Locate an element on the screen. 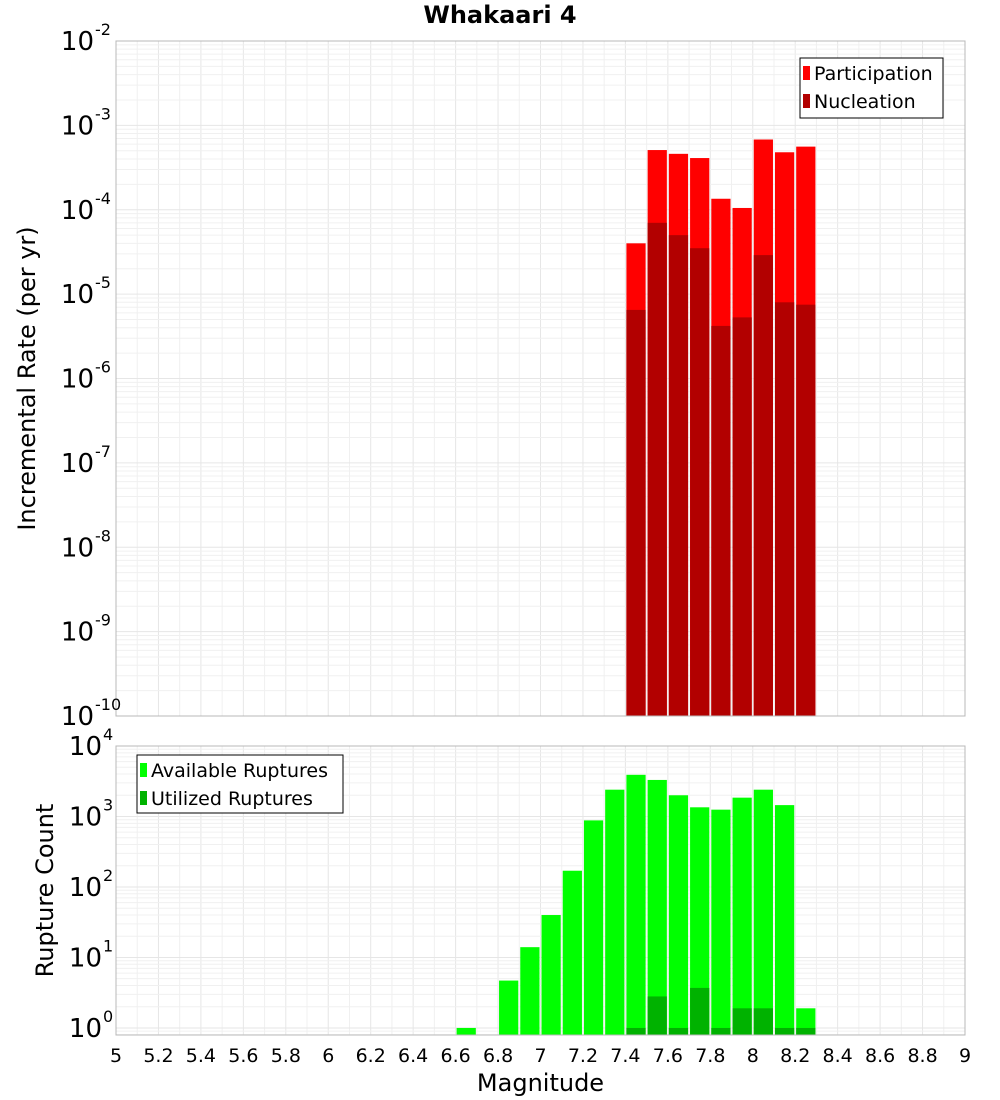  y-tick-exponent: 0 is located at coordinates (108, 1016).